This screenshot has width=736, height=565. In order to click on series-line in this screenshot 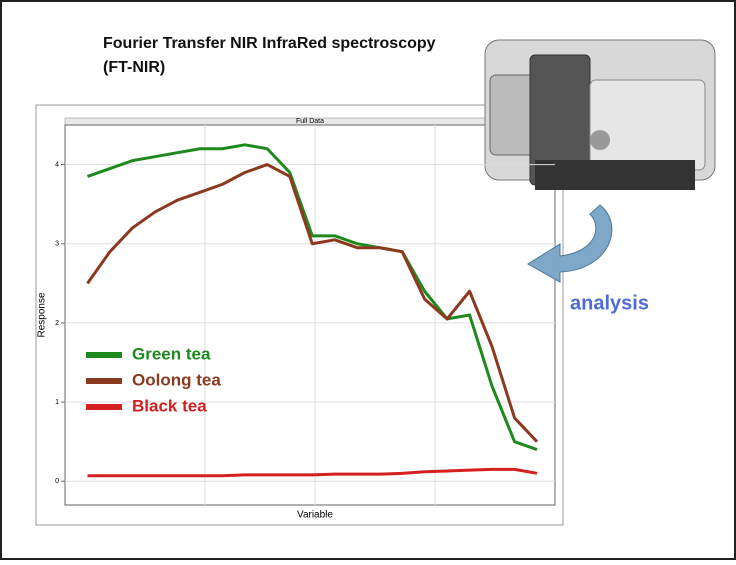, I will do `click(312, 472)`.